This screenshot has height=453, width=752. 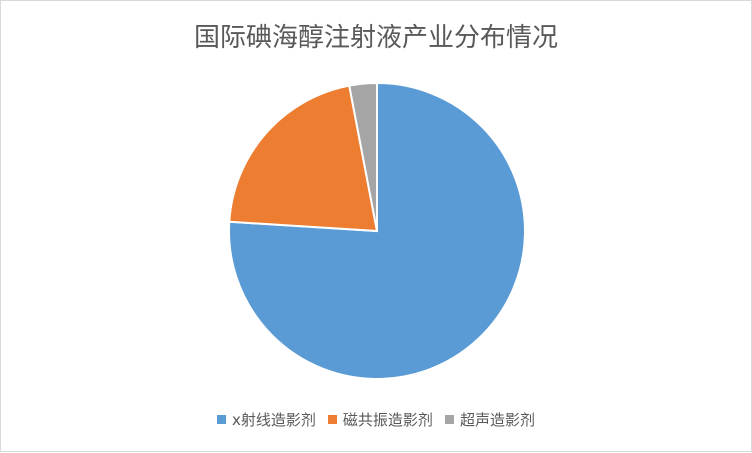 I want to click on legend-item-xray: x射线造影剂, so click(x=266, y=419).